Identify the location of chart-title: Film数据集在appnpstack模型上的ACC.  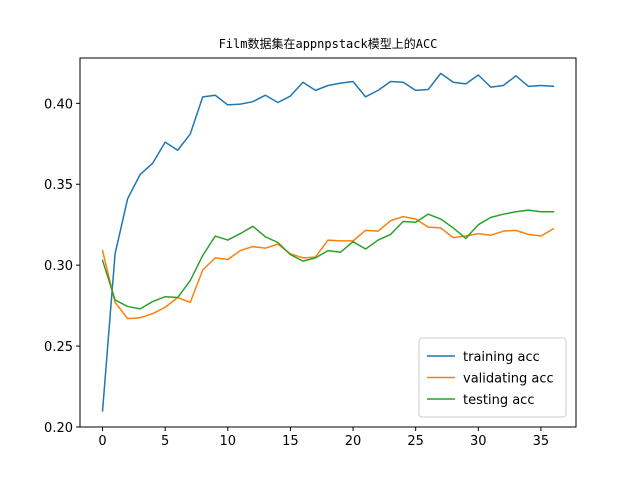
(328, 43).